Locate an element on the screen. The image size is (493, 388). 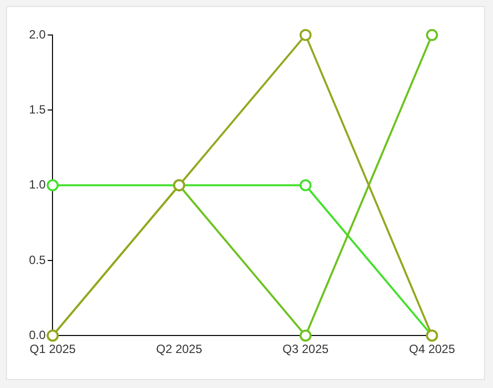
x-tick-label: Q4 2025 is located at coordinates (432, 349).